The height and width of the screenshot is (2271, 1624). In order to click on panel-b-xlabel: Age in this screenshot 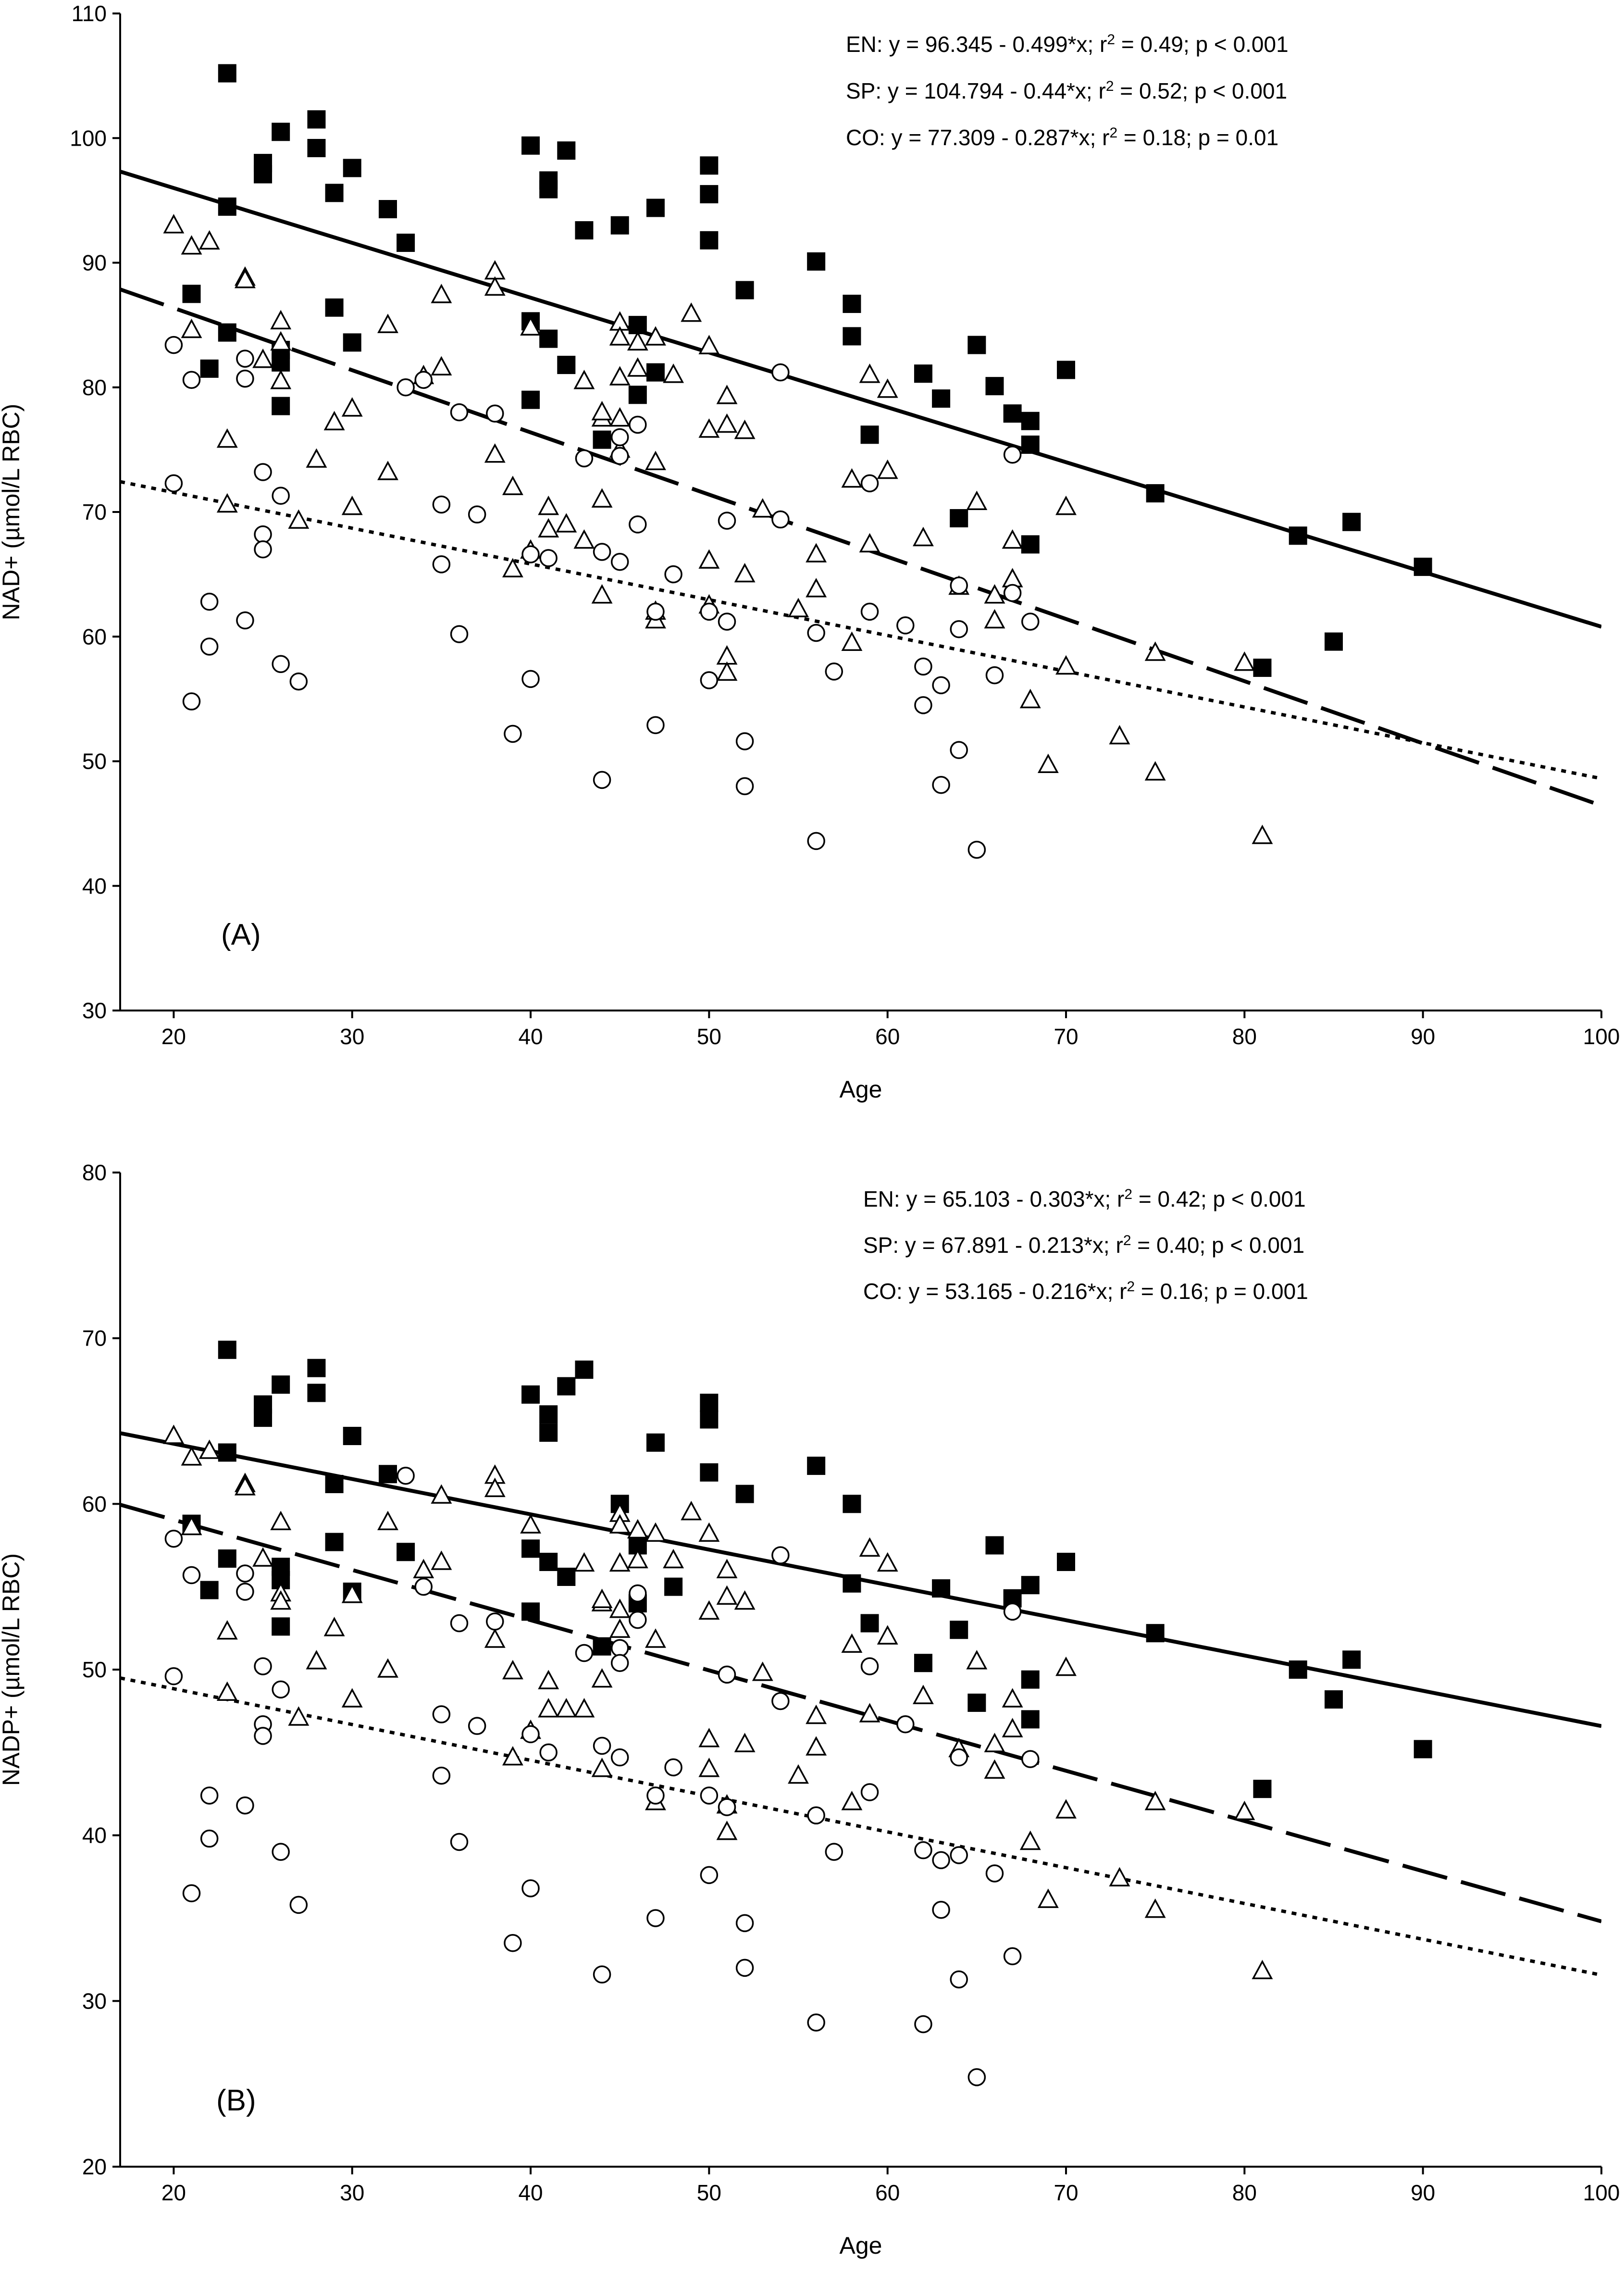, I will do `click(861, 2245)`.